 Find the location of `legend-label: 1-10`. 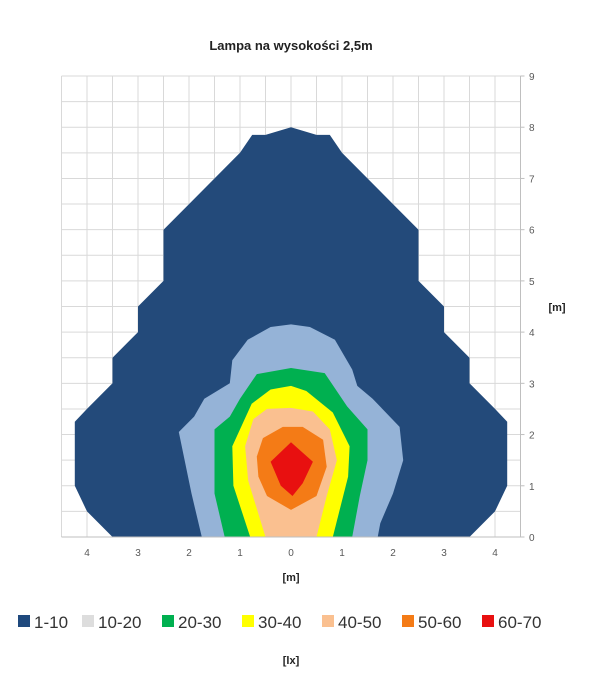

legend-label: 1-10 is located at coordinates (51, 622).